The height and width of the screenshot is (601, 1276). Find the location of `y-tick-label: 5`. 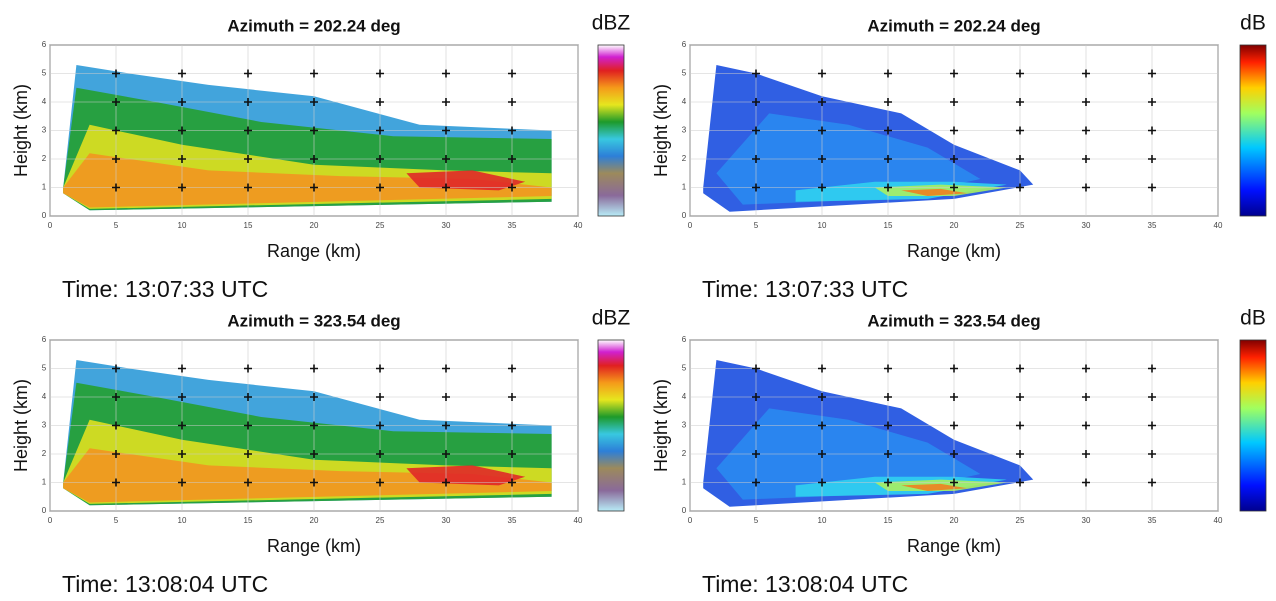

y-tick-label: 5 is located at coordinates (44, 73).